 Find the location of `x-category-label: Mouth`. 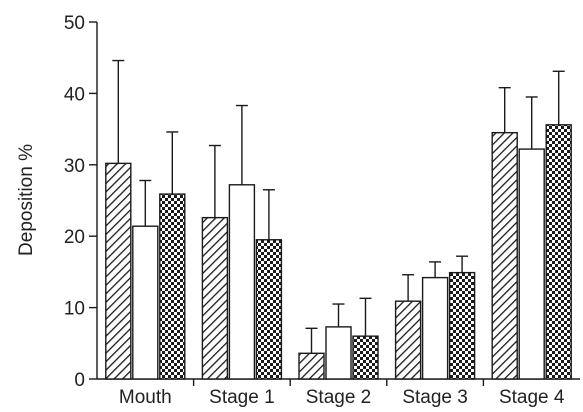

x-category-label: Mouth is located at coordinates (145, 397).